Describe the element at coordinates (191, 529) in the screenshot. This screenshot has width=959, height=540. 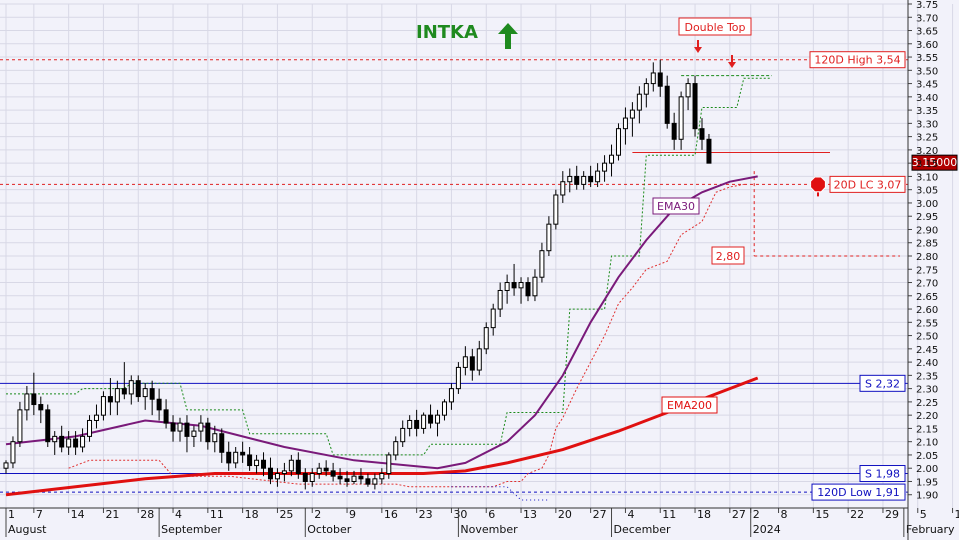
I see `month-label: September` at that location.